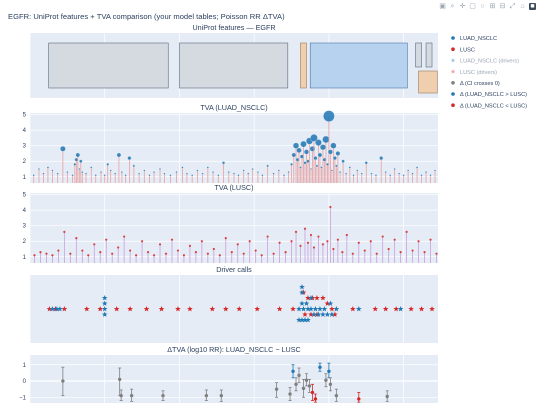 This screenshot has width=540, height=405. What do you see at coordinates (482, 6) in the screenshot?
I see `lasso-icon: ○` at bounding box center [482, 6].